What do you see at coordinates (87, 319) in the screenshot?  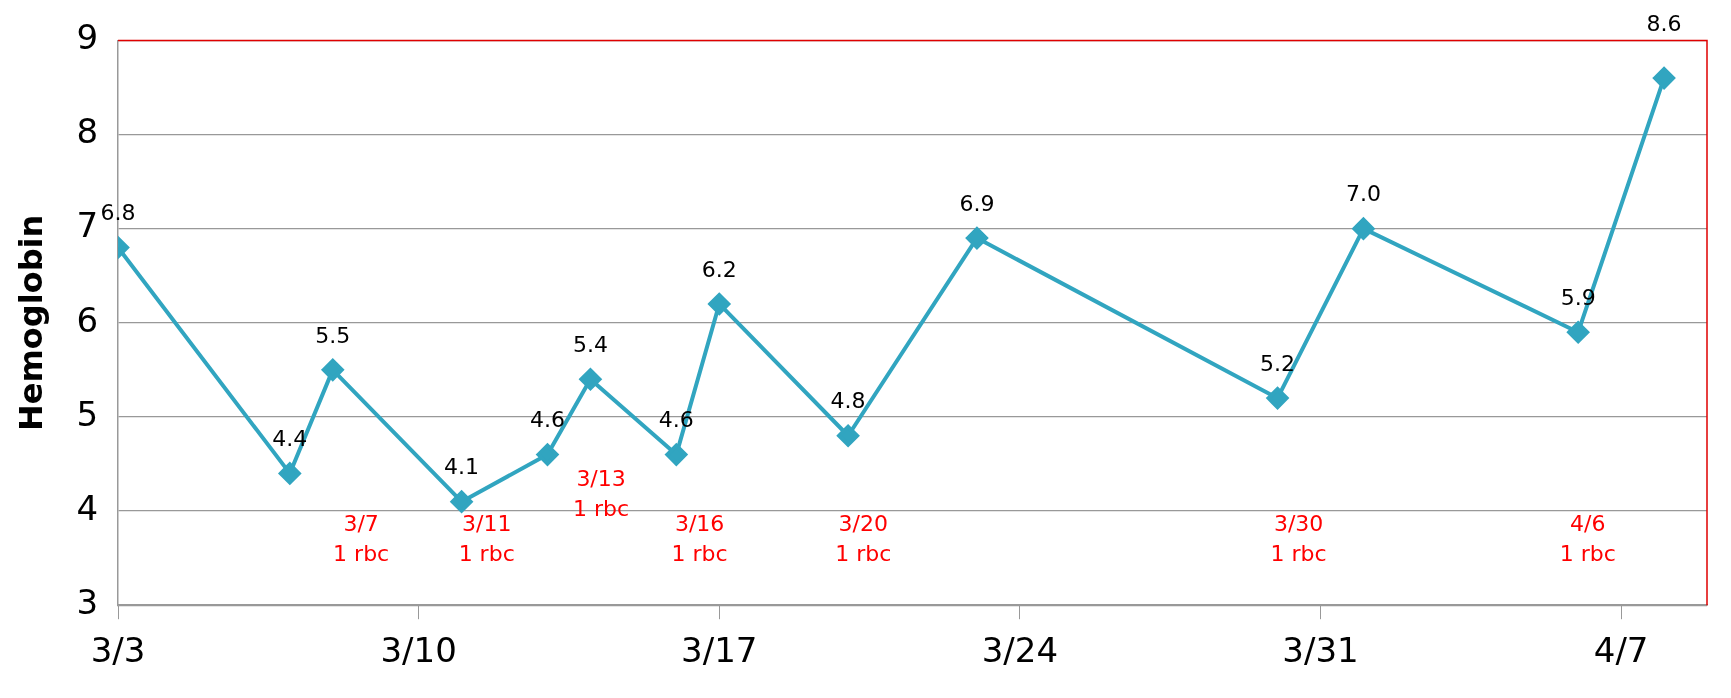 I see `y-tick-label: 6` at bounding box center [87, 319].